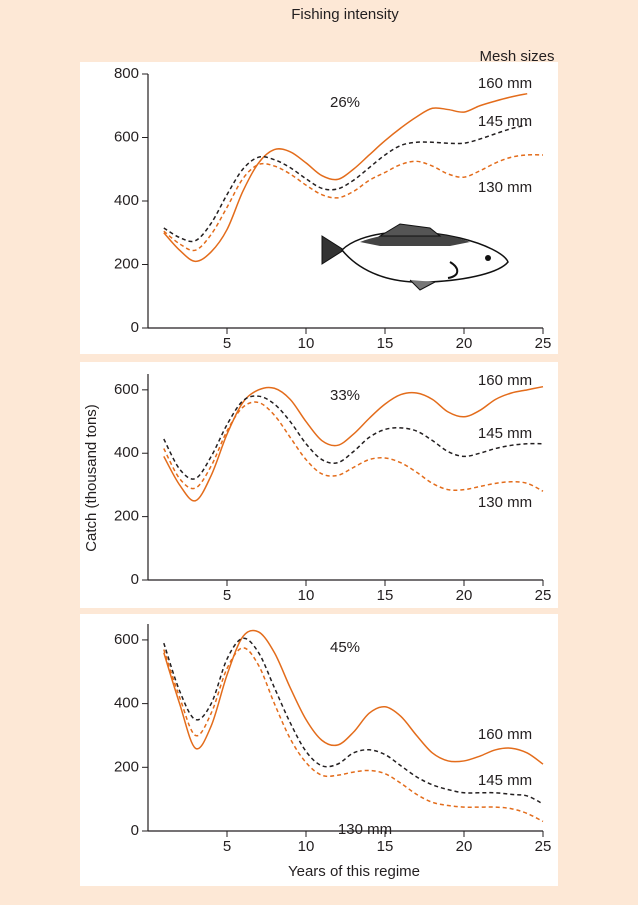 This screenshot has height=905, width=638. What do you see at coordinates (126, 73) in the screenshot?
I see `y-tick-label: 800` at bounding box center [126, 73].